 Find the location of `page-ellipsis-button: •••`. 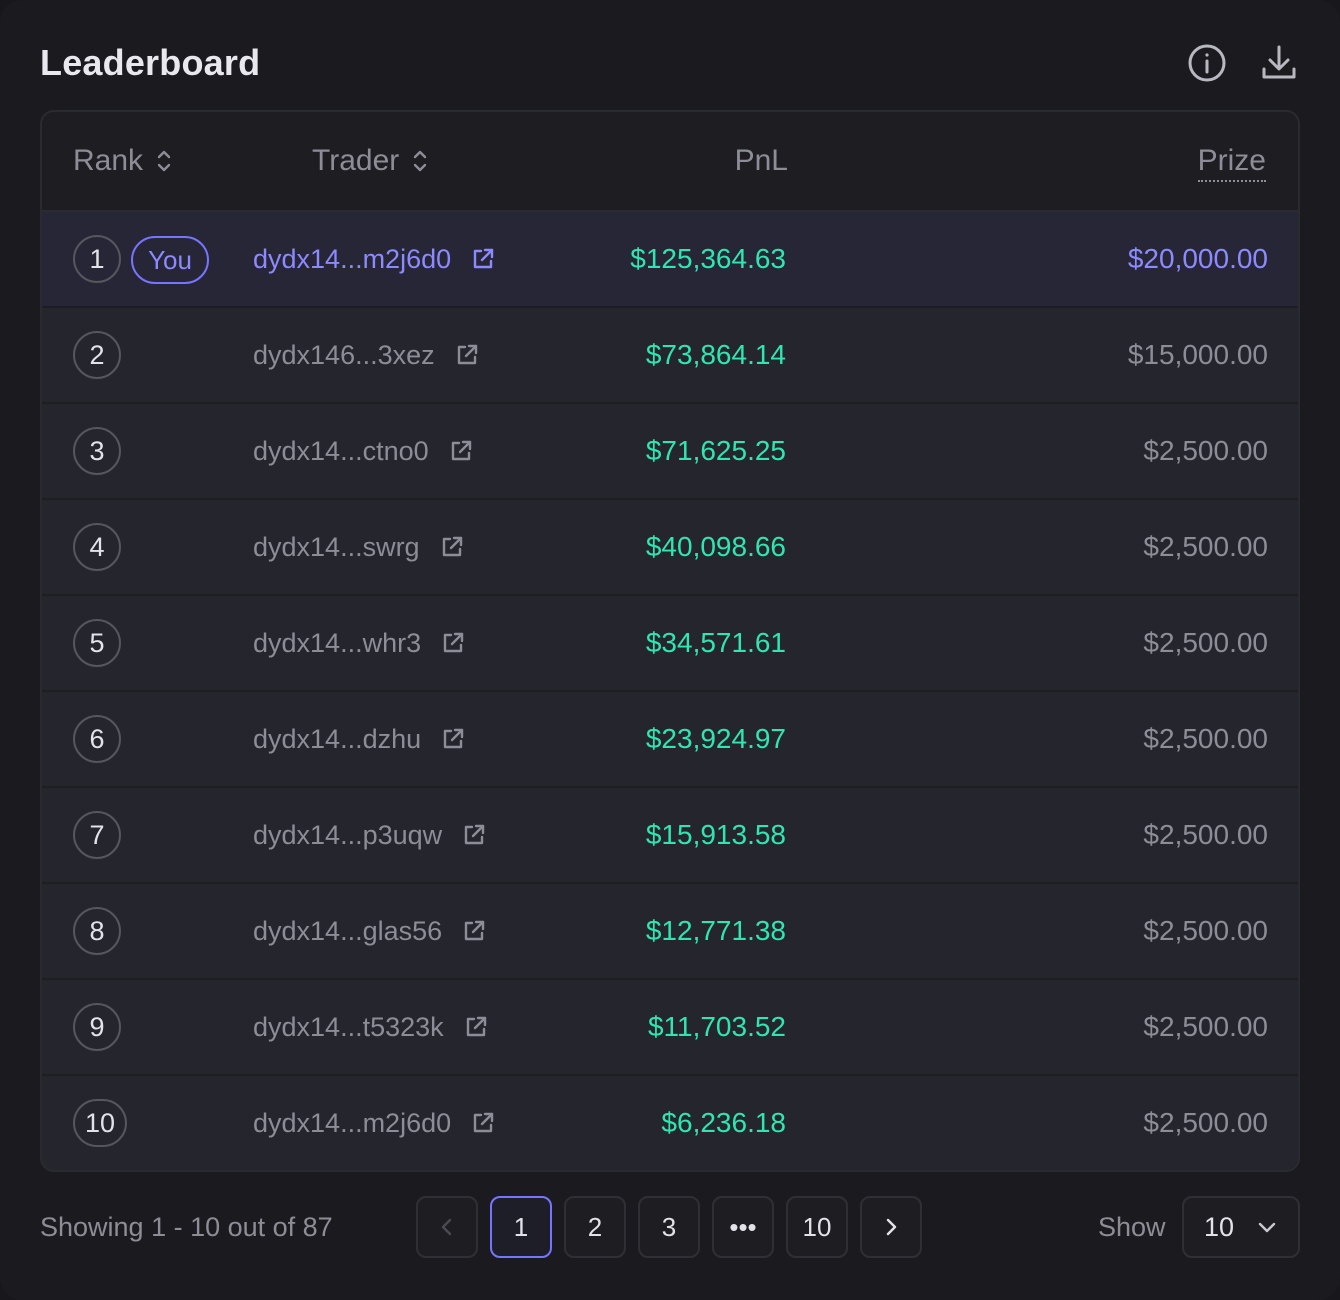

page-ellipsis-button: ••• is located at coordinates (743, 1227).